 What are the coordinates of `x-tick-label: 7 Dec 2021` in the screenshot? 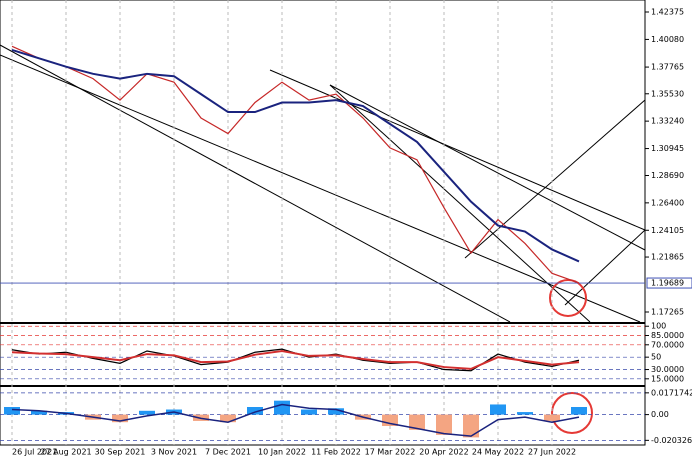 It's located at (228, 452).